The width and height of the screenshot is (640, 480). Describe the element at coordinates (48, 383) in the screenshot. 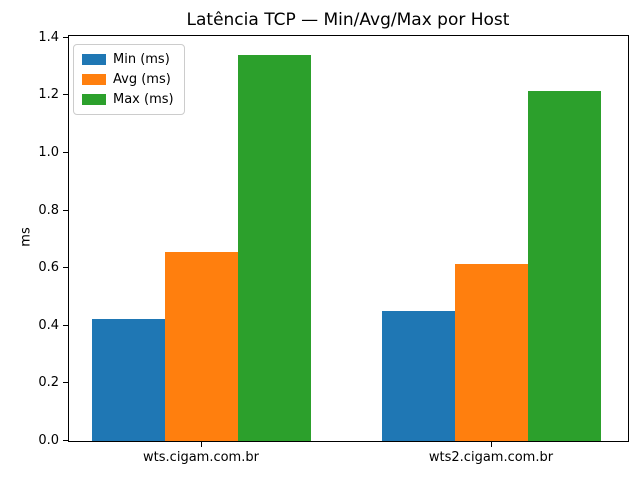

I see `y-tick-label: 0.2` at that location.